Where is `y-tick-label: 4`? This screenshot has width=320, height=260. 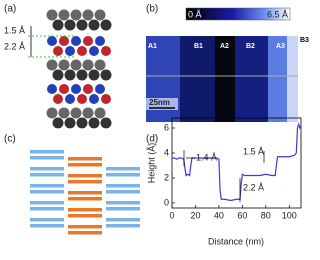 y-tick-label: 4 is located at coordinates (166, 152).